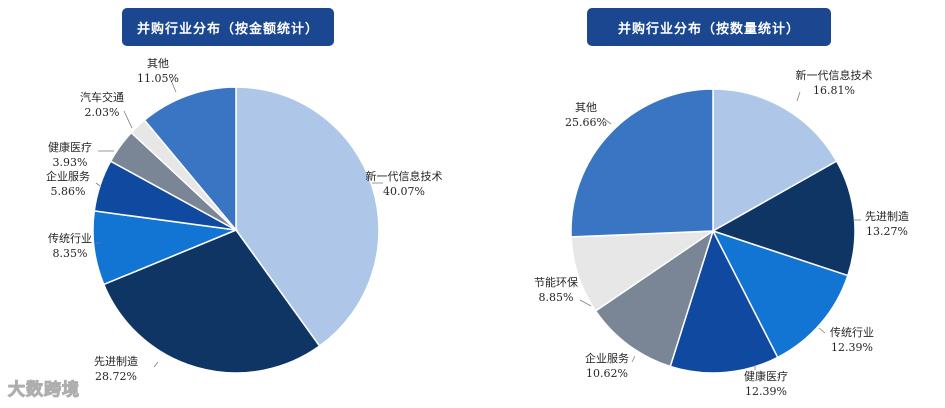  I want to click on slice-value-label: 8.35%, so click(70, 253).